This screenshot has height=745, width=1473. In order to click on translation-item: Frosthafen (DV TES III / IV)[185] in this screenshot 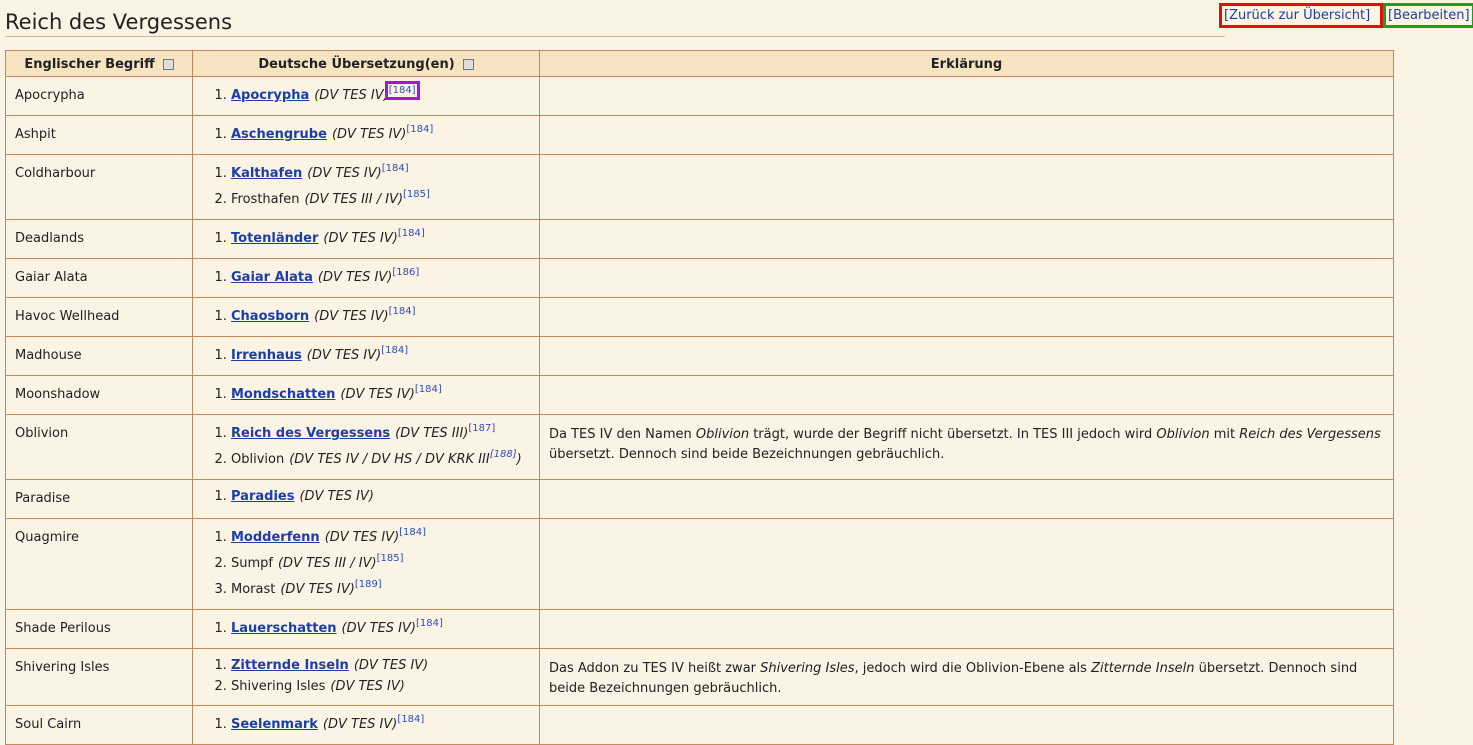, I will do `click(380, 200)`.